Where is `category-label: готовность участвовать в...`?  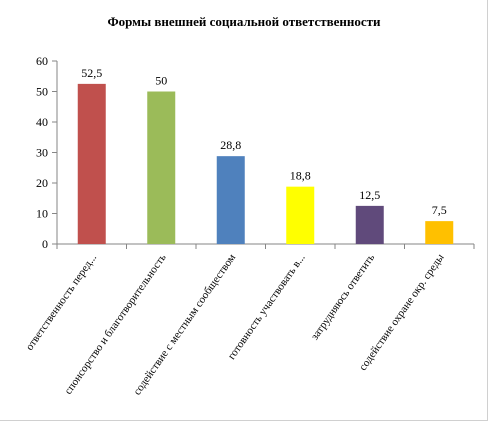
category-label: готовность участвовать в... is located at coordinates (267, 307).